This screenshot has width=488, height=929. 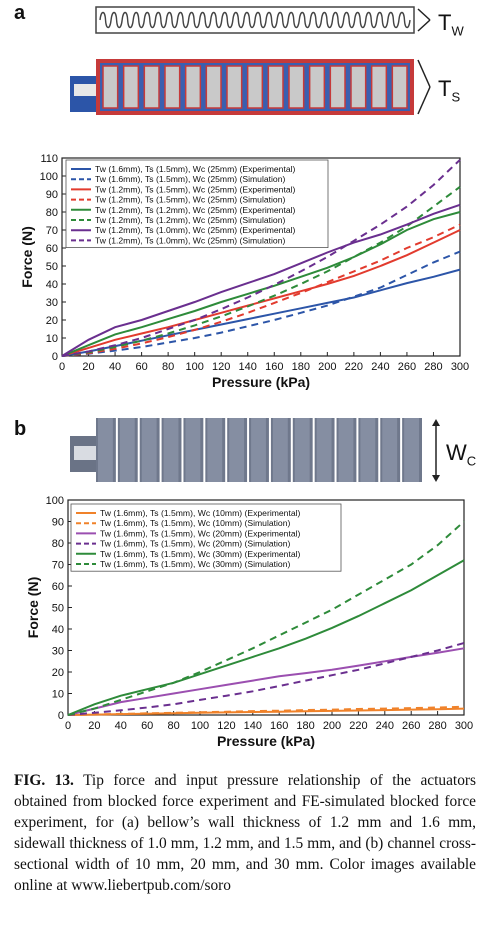 I want to click on channel-width-diagram, so click(x=255, y=450).